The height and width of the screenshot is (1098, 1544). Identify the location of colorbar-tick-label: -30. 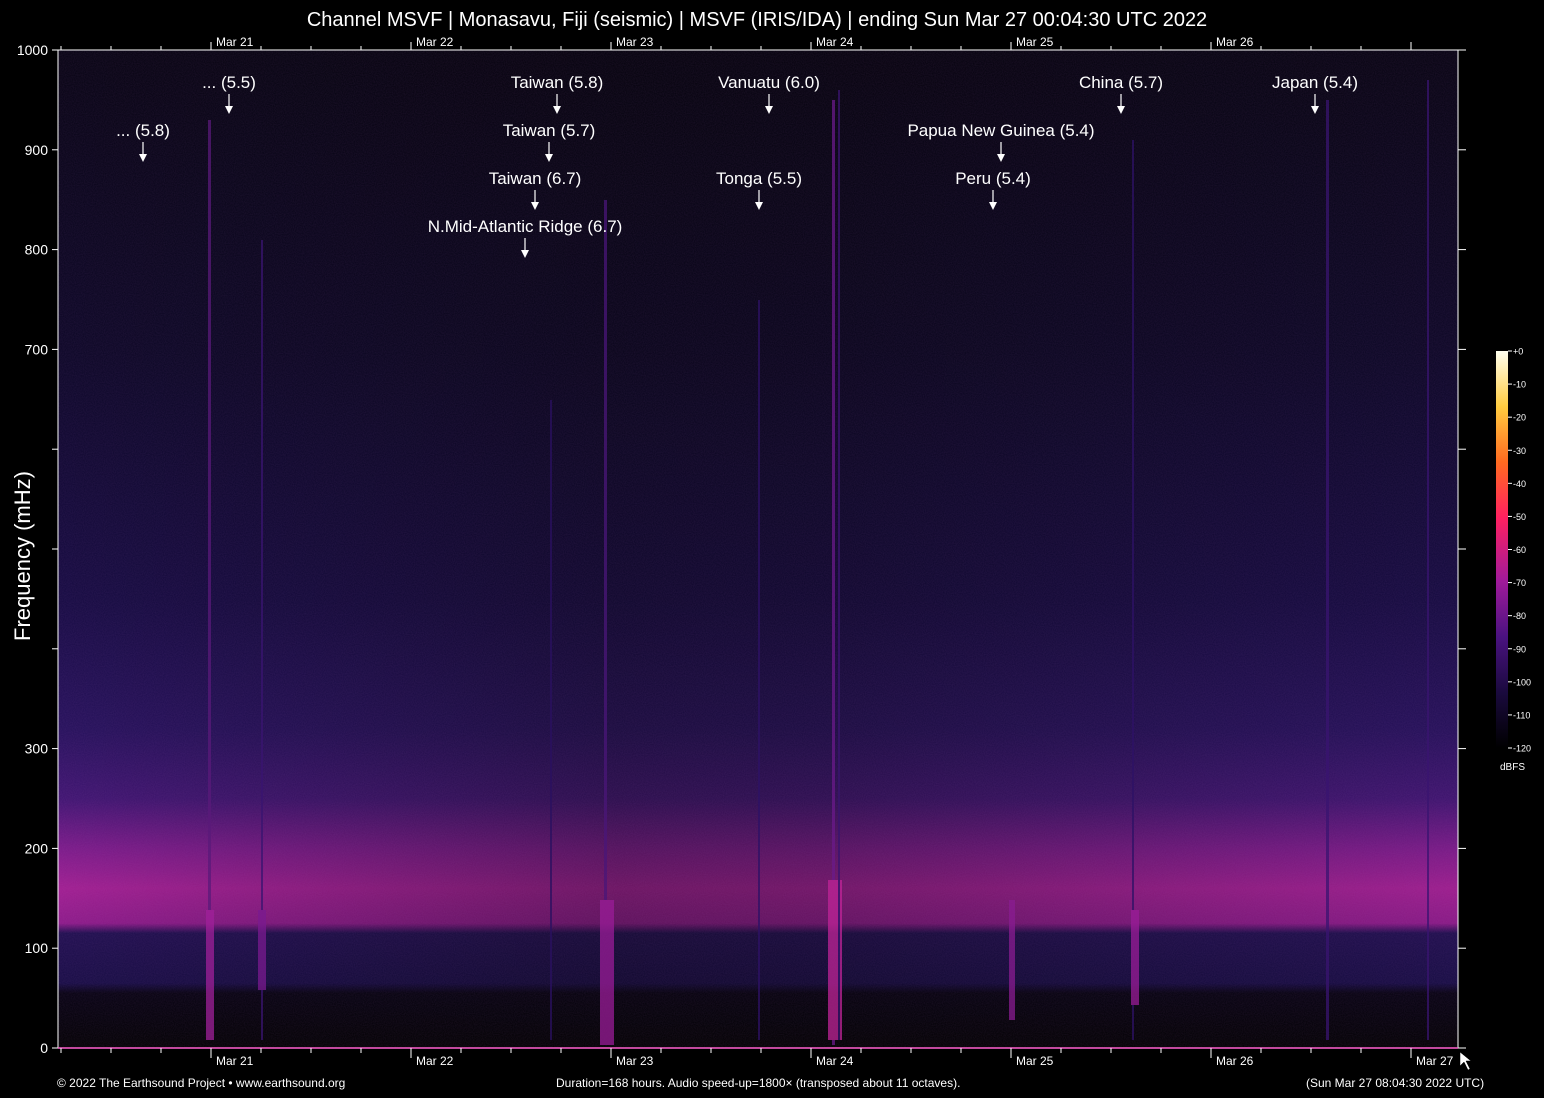
(1519, 451).